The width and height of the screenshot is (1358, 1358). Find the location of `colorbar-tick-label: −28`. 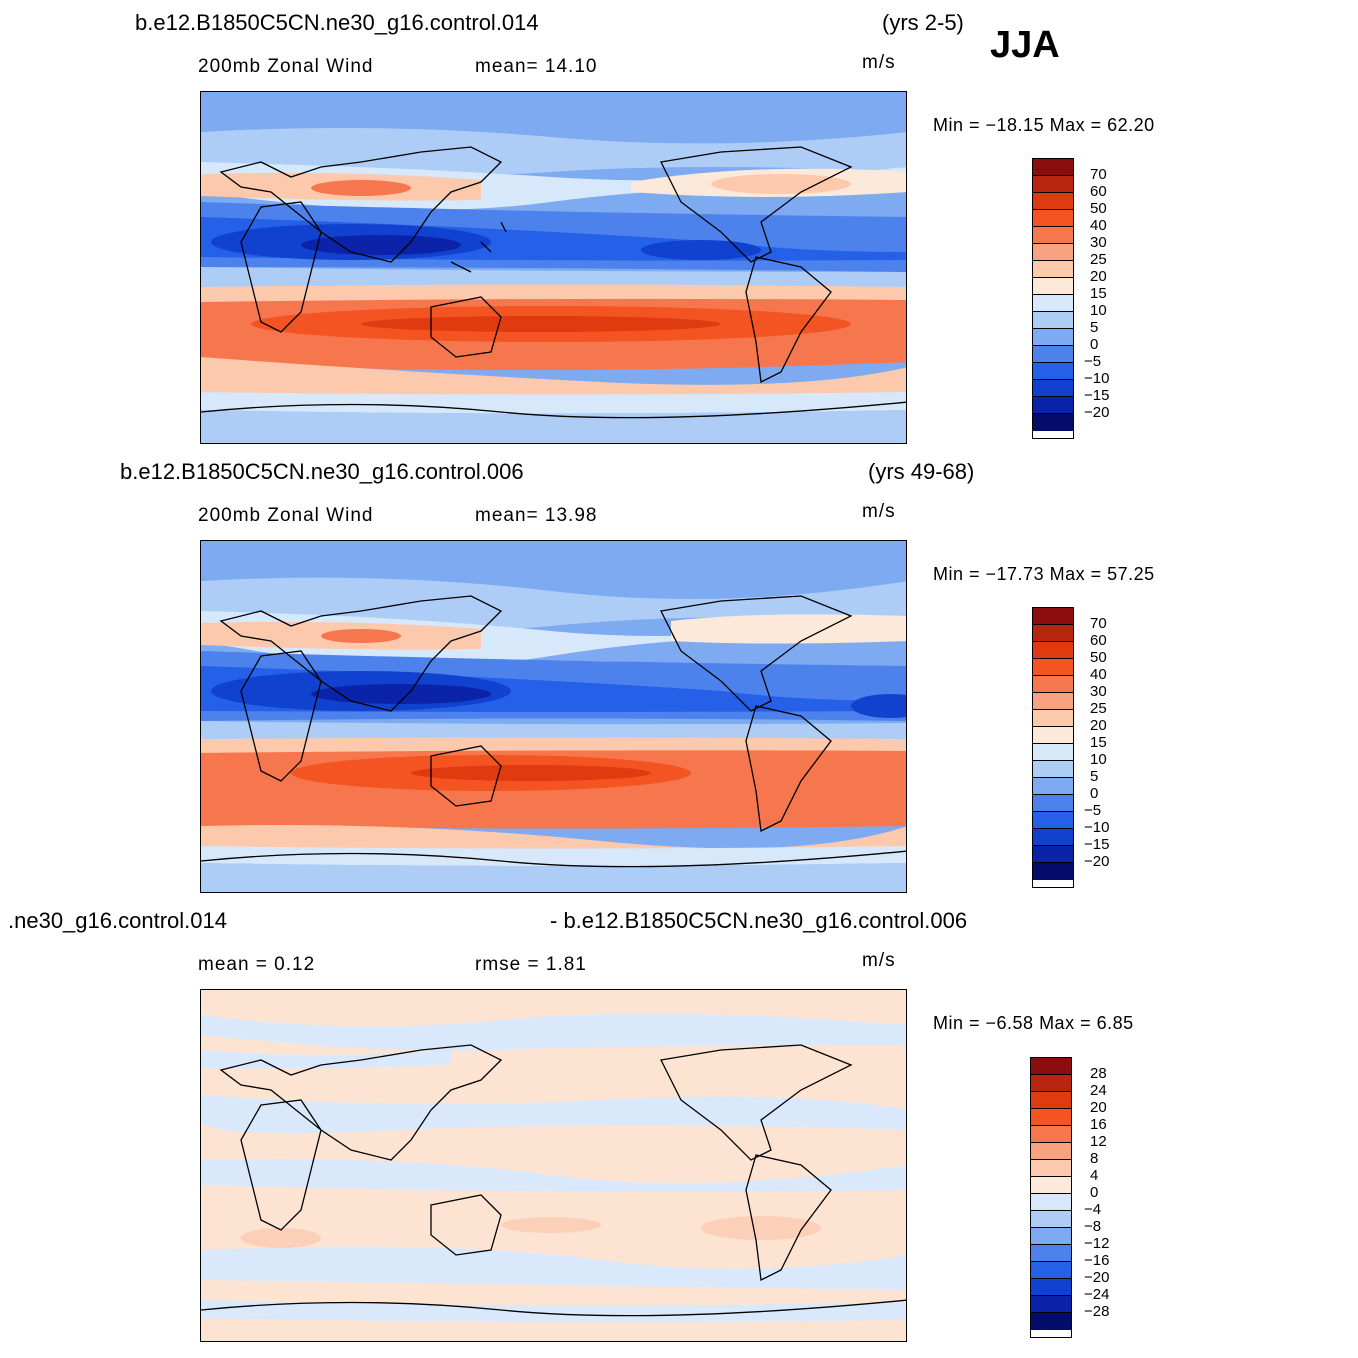

colorbar-tick-label: −28 is located at coordinates (1097, 1311).